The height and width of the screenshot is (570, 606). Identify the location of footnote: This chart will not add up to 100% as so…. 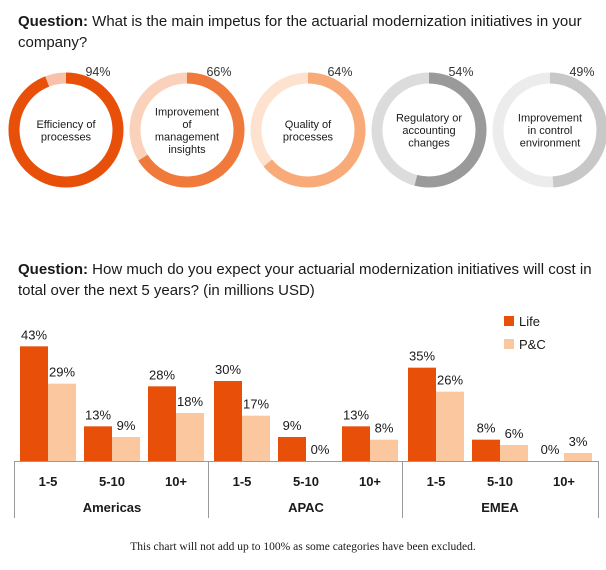
(303, 547).